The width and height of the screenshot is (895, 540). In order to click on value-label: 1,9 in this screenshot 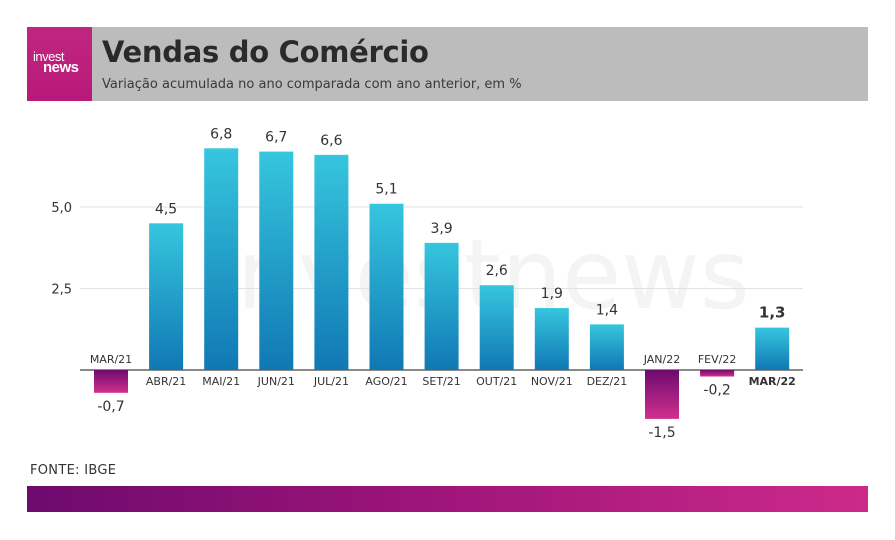, I will do `click(552, 294)`.